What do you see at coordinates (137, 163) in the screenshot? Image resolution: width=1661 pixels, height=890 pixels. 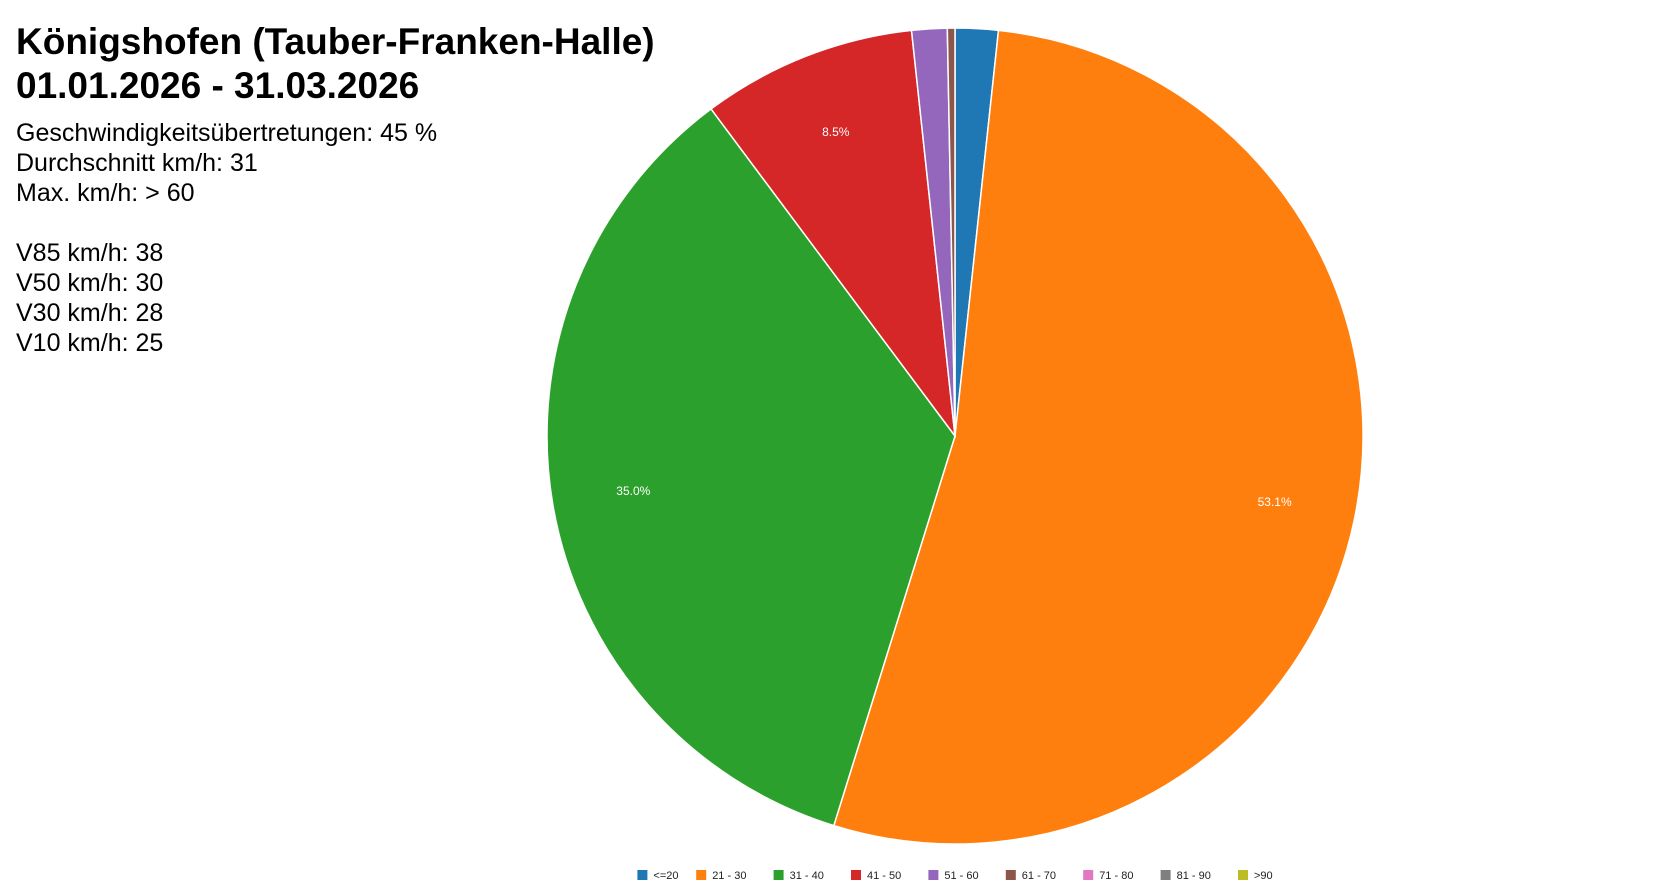 I see `average-speed-stat: Durchschnitt km/h: 31` at bounding box center [137, 163].